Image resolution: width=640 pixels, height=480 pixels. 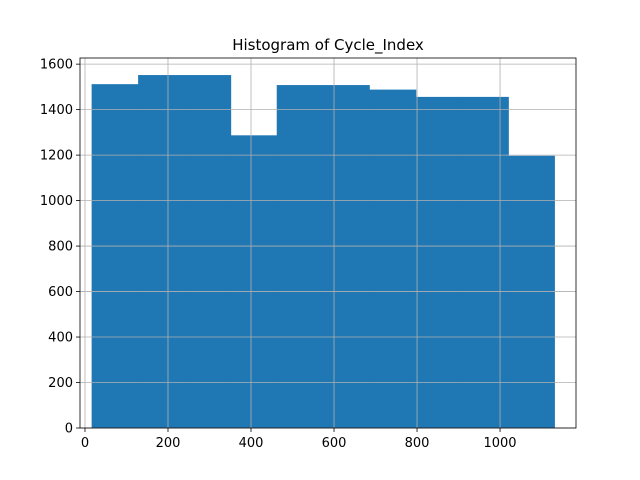 I want to click on x-tick-label: 0, so click(x=85, y=443).